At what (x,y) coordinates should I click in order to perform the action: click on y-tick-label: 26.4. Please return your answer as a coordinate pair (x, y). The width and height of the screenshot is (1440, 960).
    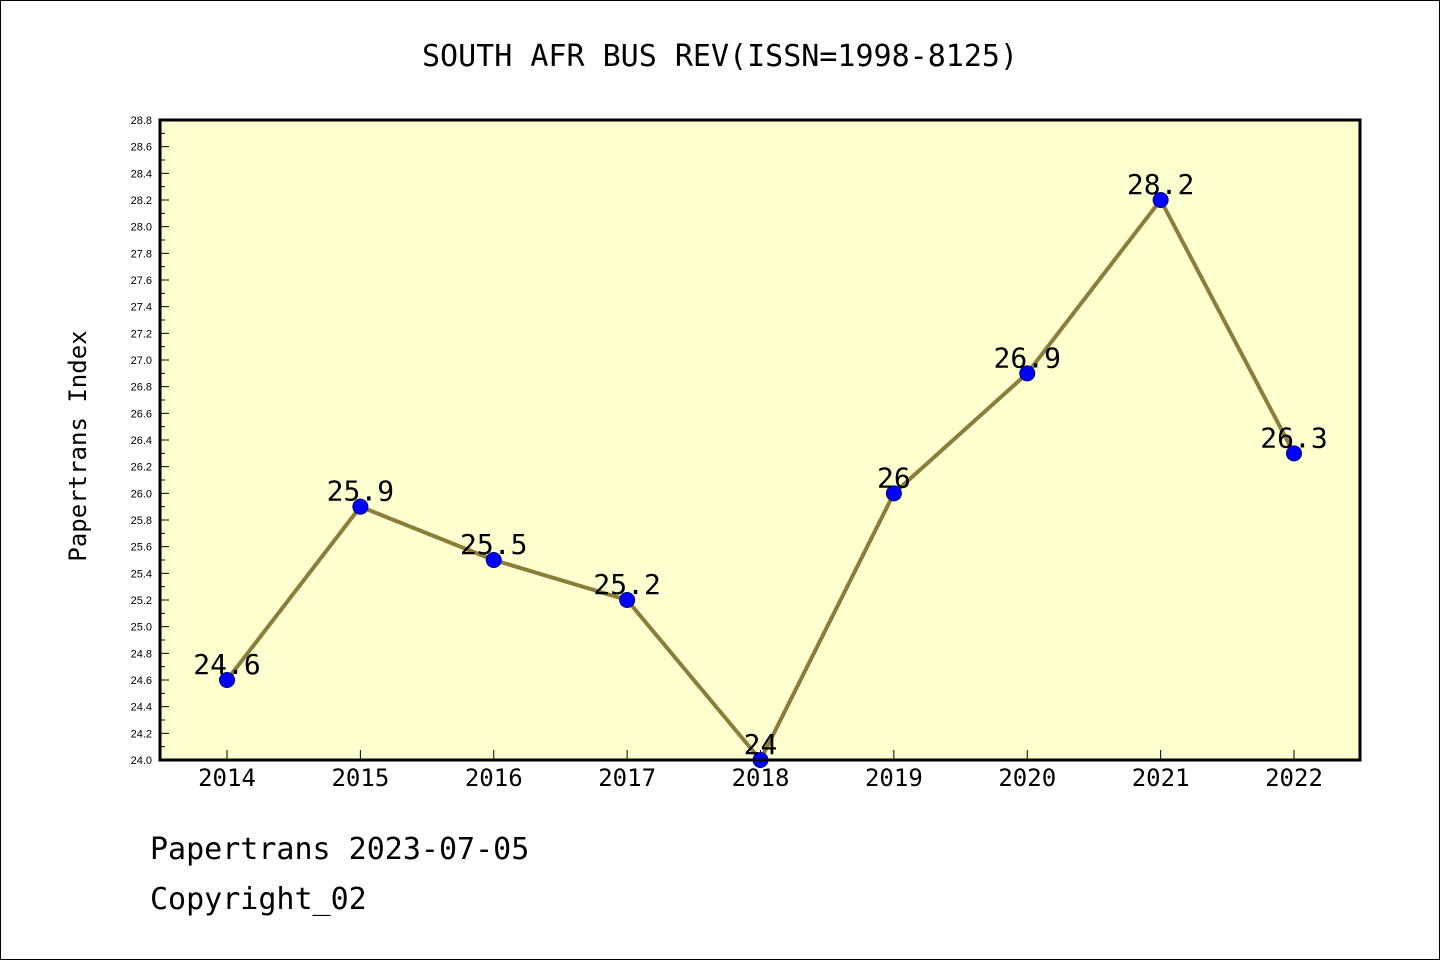
    Looking at the image, I should click on (141, 441).